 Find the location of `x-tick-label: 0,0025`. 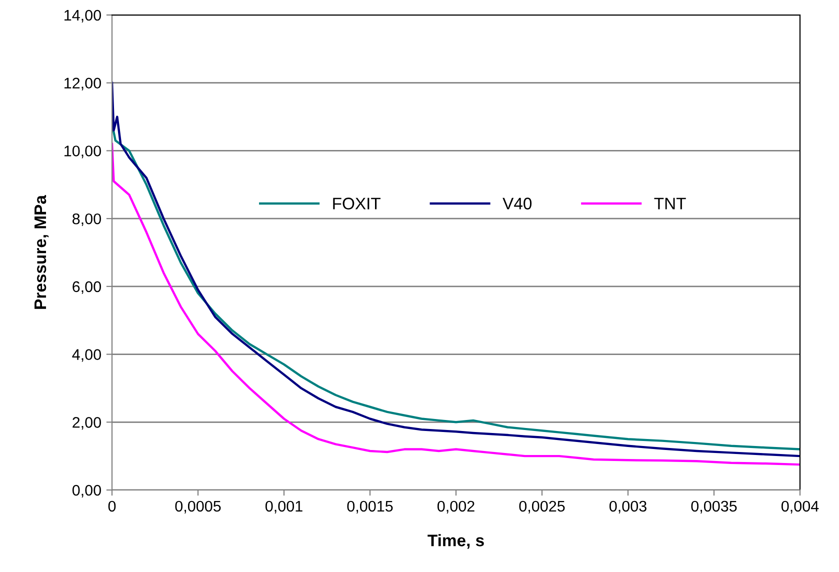

x-tick-label: 0,0025 is located at coordinates (542, 507).